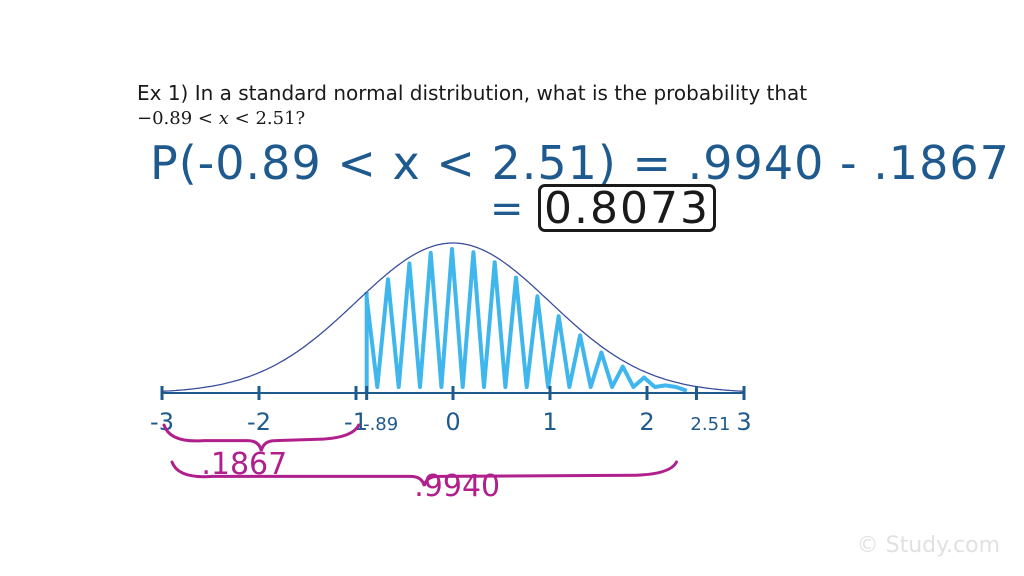 Image resolution: width=1024 pixels, height=576 pixels. What do you see at coordinates (275, 118) in the screenshot?
I see `inequality-right: 2.51` at bounding box center [275, 118].